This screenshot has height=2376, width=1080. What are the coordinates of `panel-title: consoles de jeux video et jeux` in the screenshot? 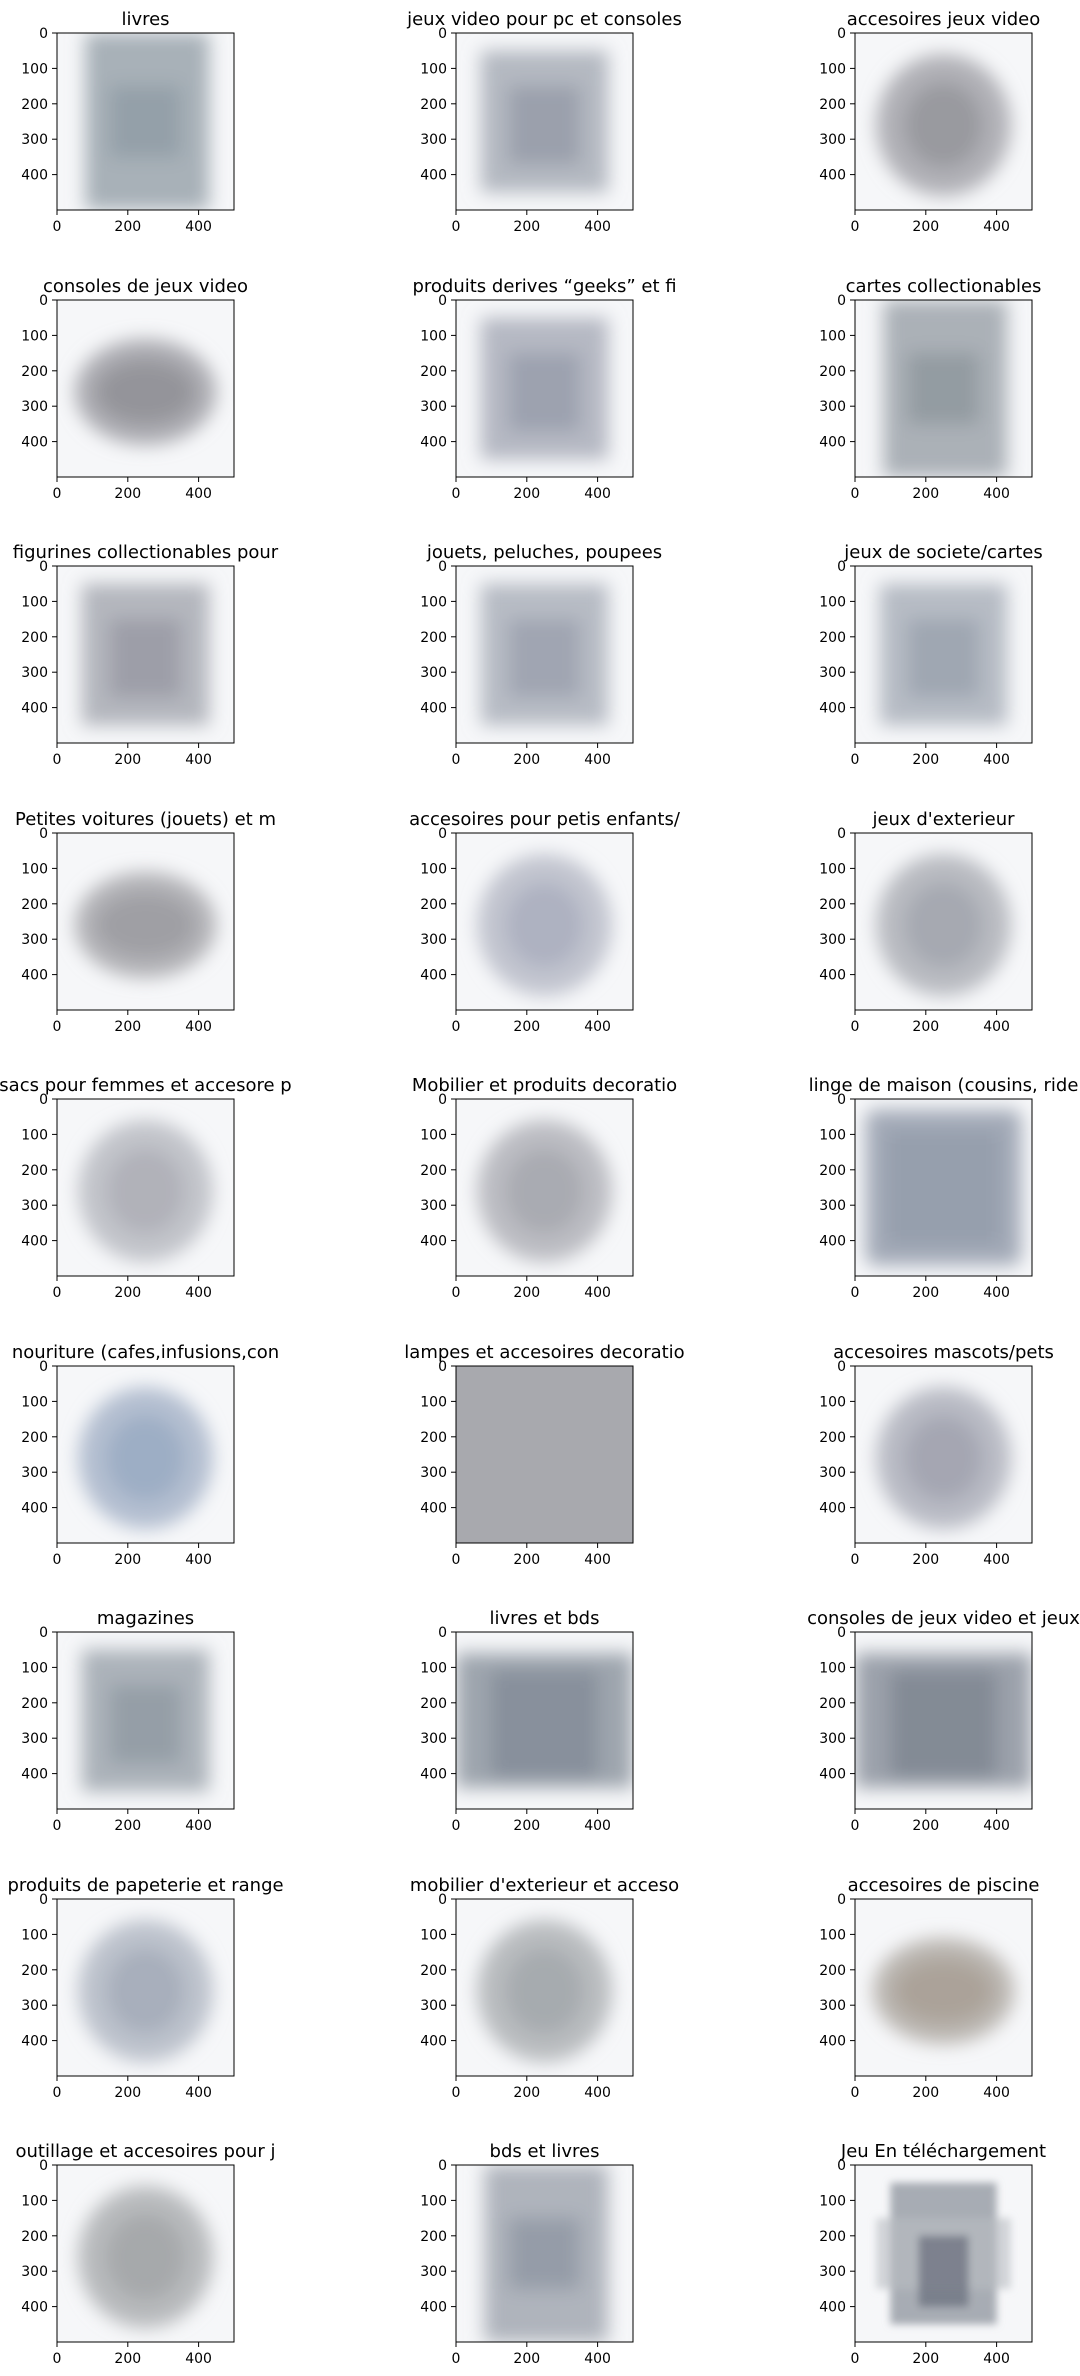 It's located at (943, 1618).